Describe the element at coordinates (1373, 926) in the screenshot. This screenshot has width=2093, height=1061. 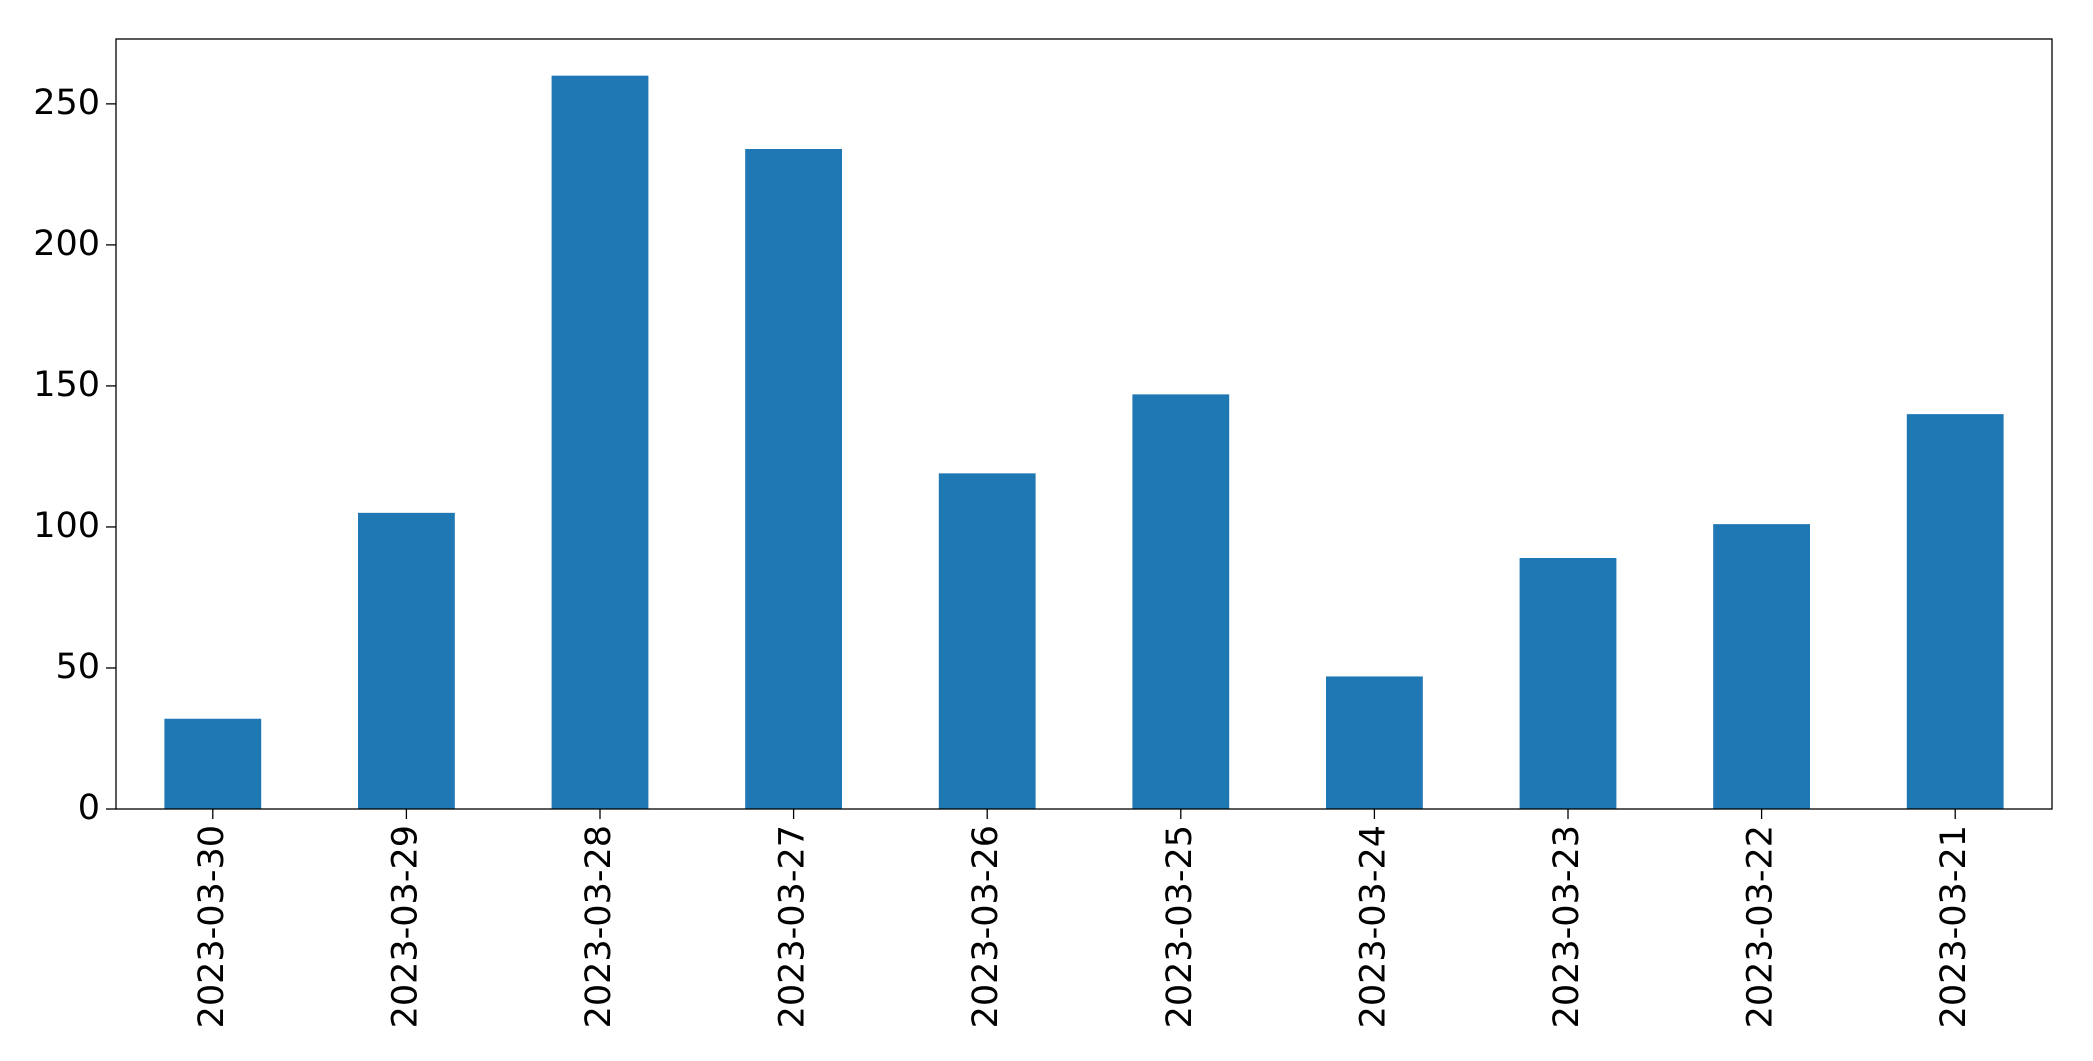
I see `x-tick-label: 2023-03-24` at that location.